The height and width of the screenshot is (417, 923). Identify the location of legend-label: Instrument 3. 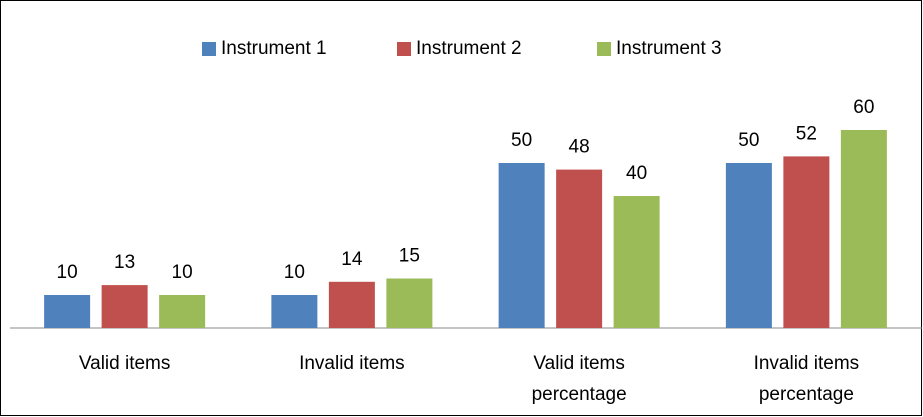
(669, 48).